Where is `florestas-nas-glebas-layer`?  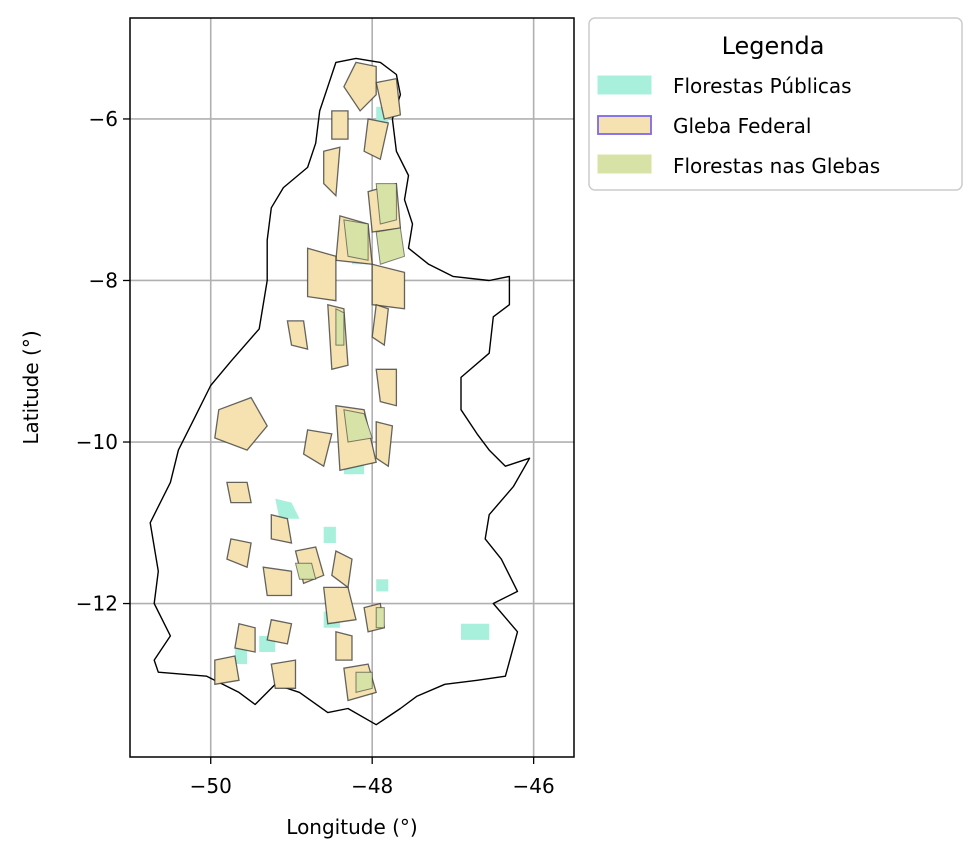 florestas-nas-glebas-layer is located at coordinates (350, 438).